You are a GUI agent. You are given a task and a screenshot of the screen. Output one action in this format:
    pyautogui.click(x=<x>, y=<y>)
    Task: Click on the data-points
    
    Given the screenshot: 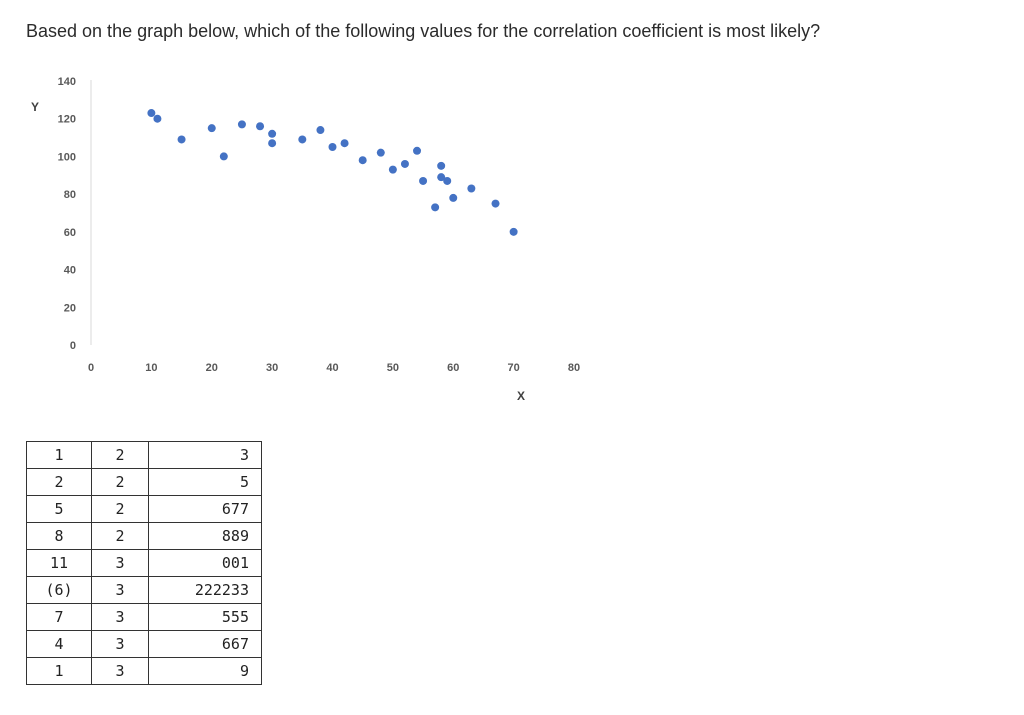 What is the action you would take?
    pyautogui.click(x=332, y=172)
    